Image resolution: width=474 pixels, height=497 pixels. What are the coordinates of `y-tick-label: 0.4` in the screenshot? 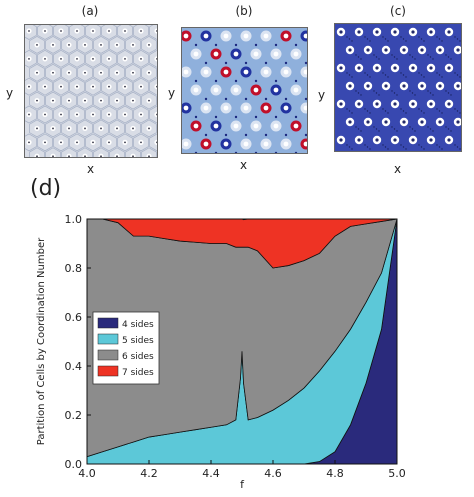 It's located at (74, 366).